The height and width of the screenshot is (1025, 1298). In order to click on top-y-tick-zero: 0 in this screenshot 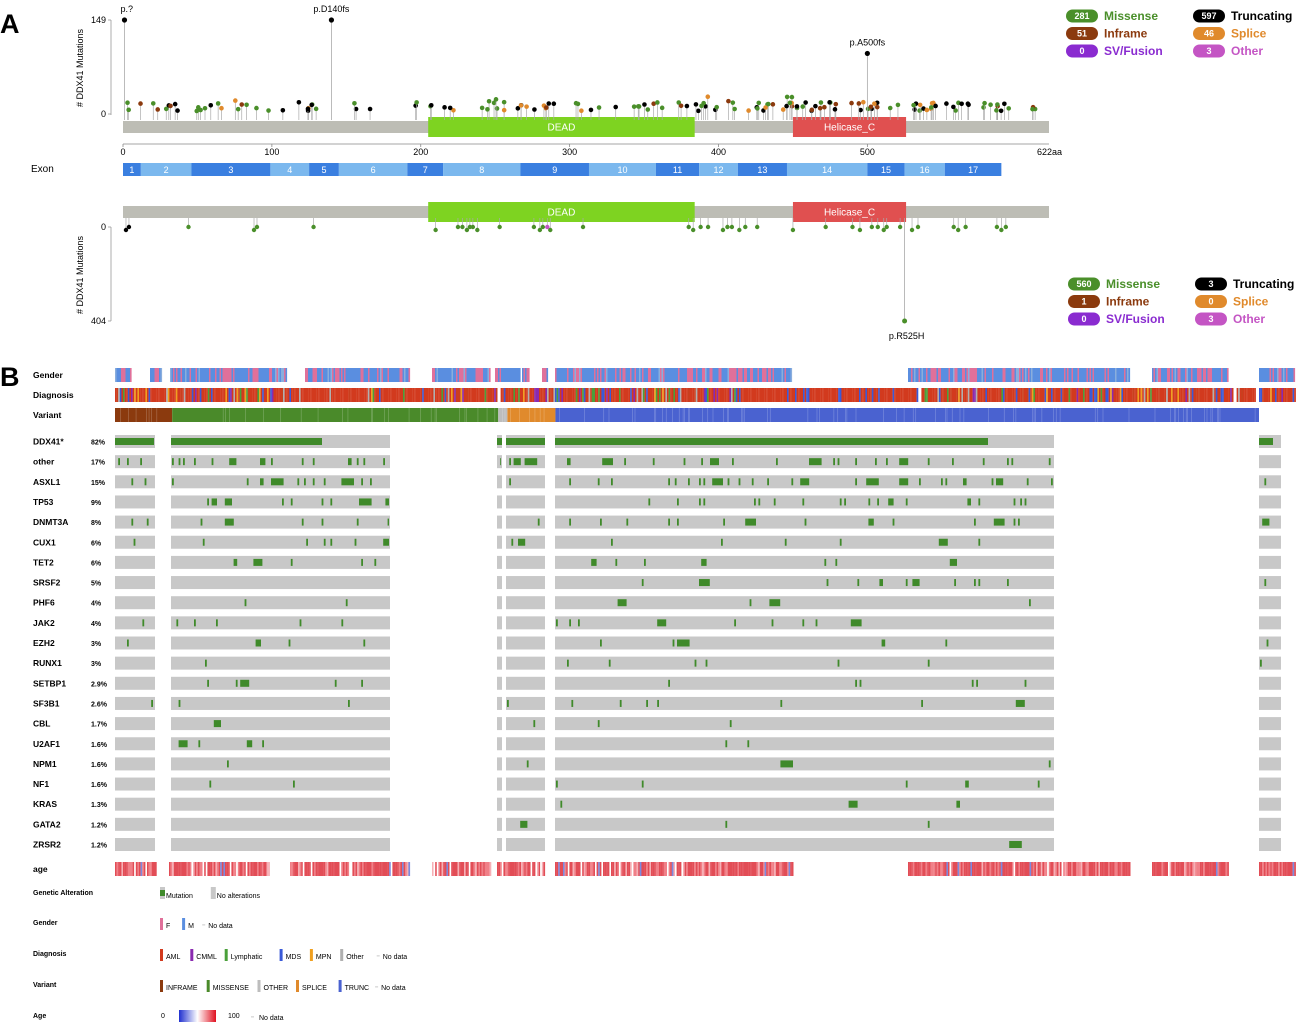, I will do `click(103, 114)`.